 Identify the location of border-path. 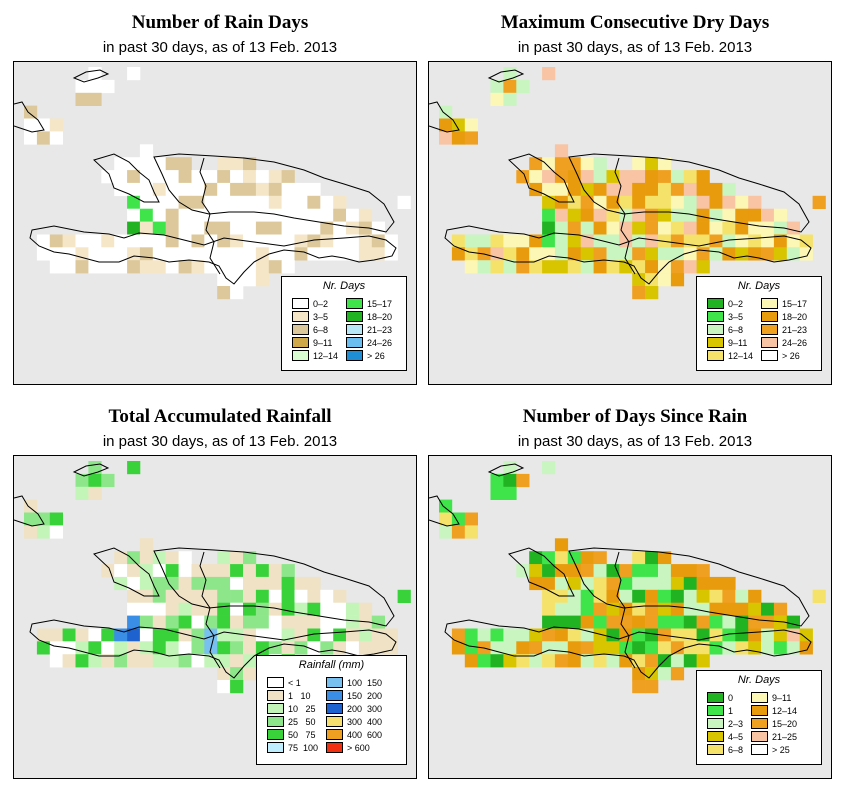
(210, 610).